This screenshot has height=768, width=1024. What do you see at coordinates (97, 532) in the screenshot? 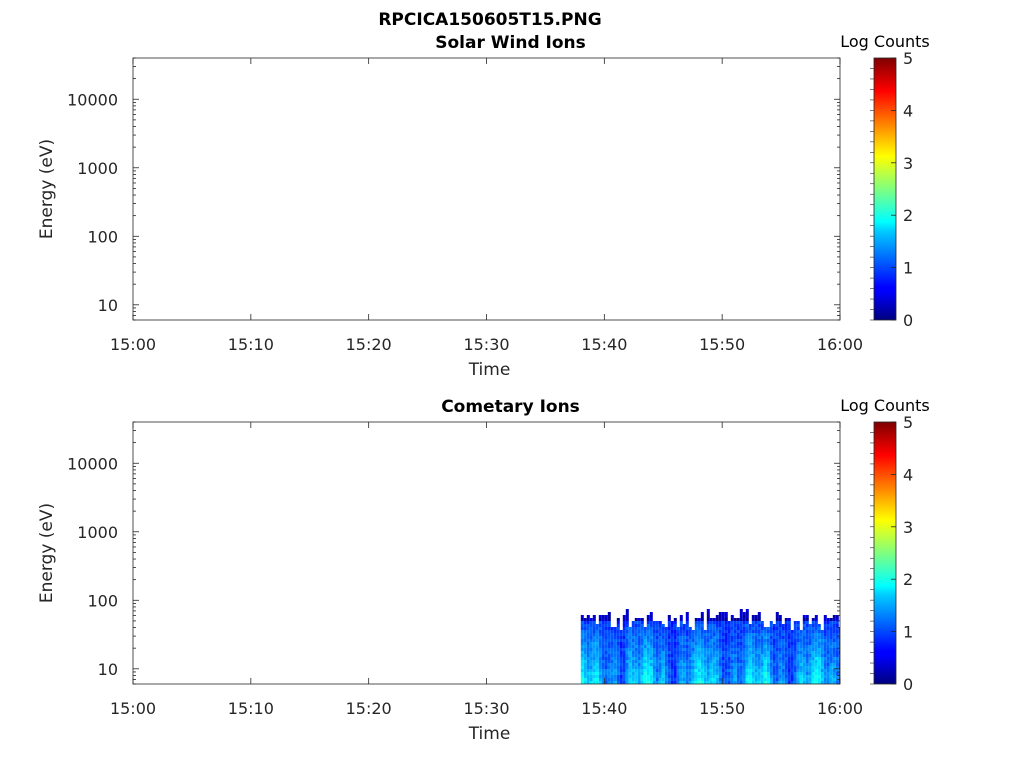
I see `y-tick-label: 1000` at bounding box center [97, 532].